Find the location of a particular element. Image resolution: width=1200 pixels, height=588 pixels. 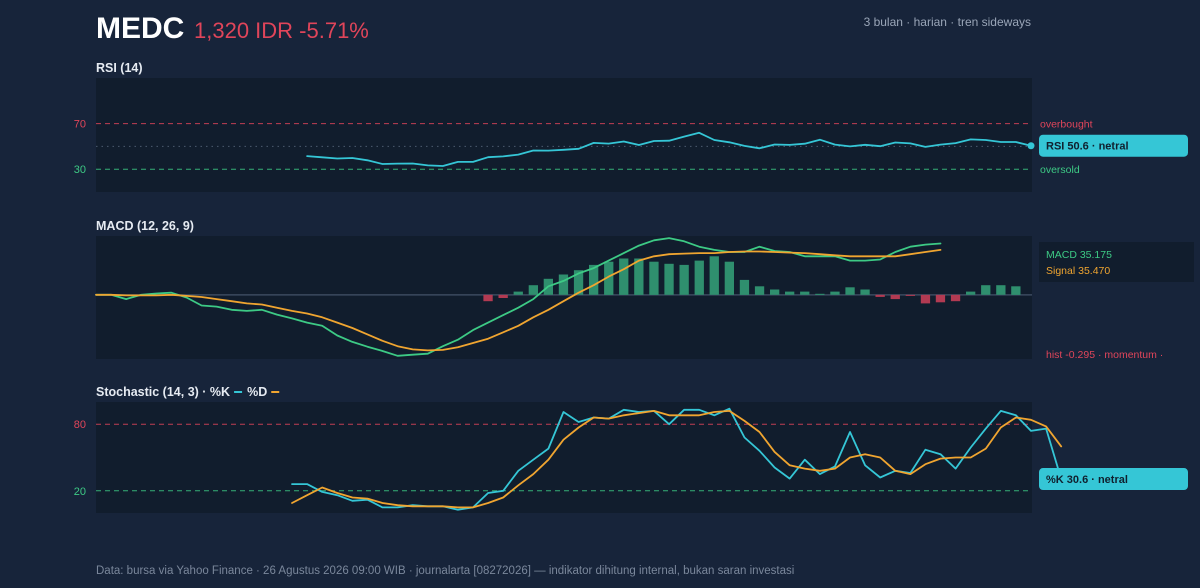

rsi-badge-text: RSI 50.6 · netral is located at coordinates (1087, 147).